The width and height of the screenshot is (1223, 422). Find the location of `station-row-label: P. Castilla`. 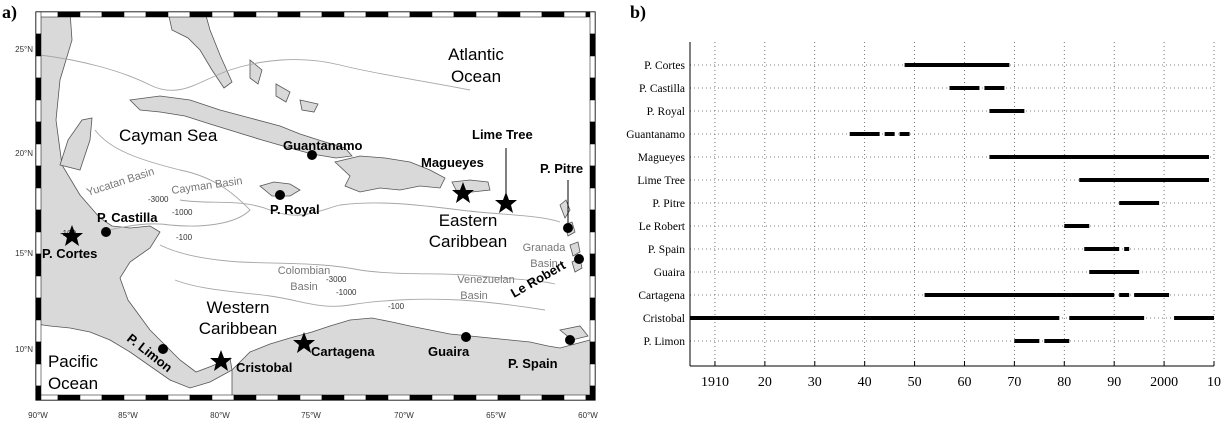

station-row-label: P. Castilla is located at coordinates (662, 89).